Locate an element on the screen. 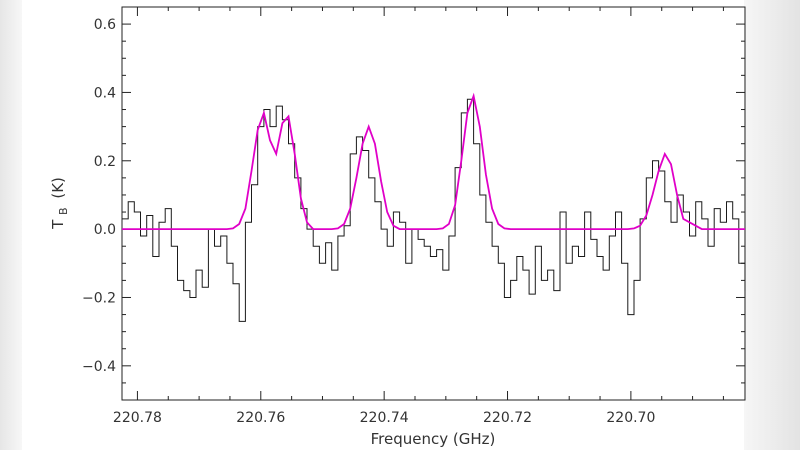 This screenshot has width=800, height=450. y-axis-title-unit: (K) is located at coordinates (58, 188).